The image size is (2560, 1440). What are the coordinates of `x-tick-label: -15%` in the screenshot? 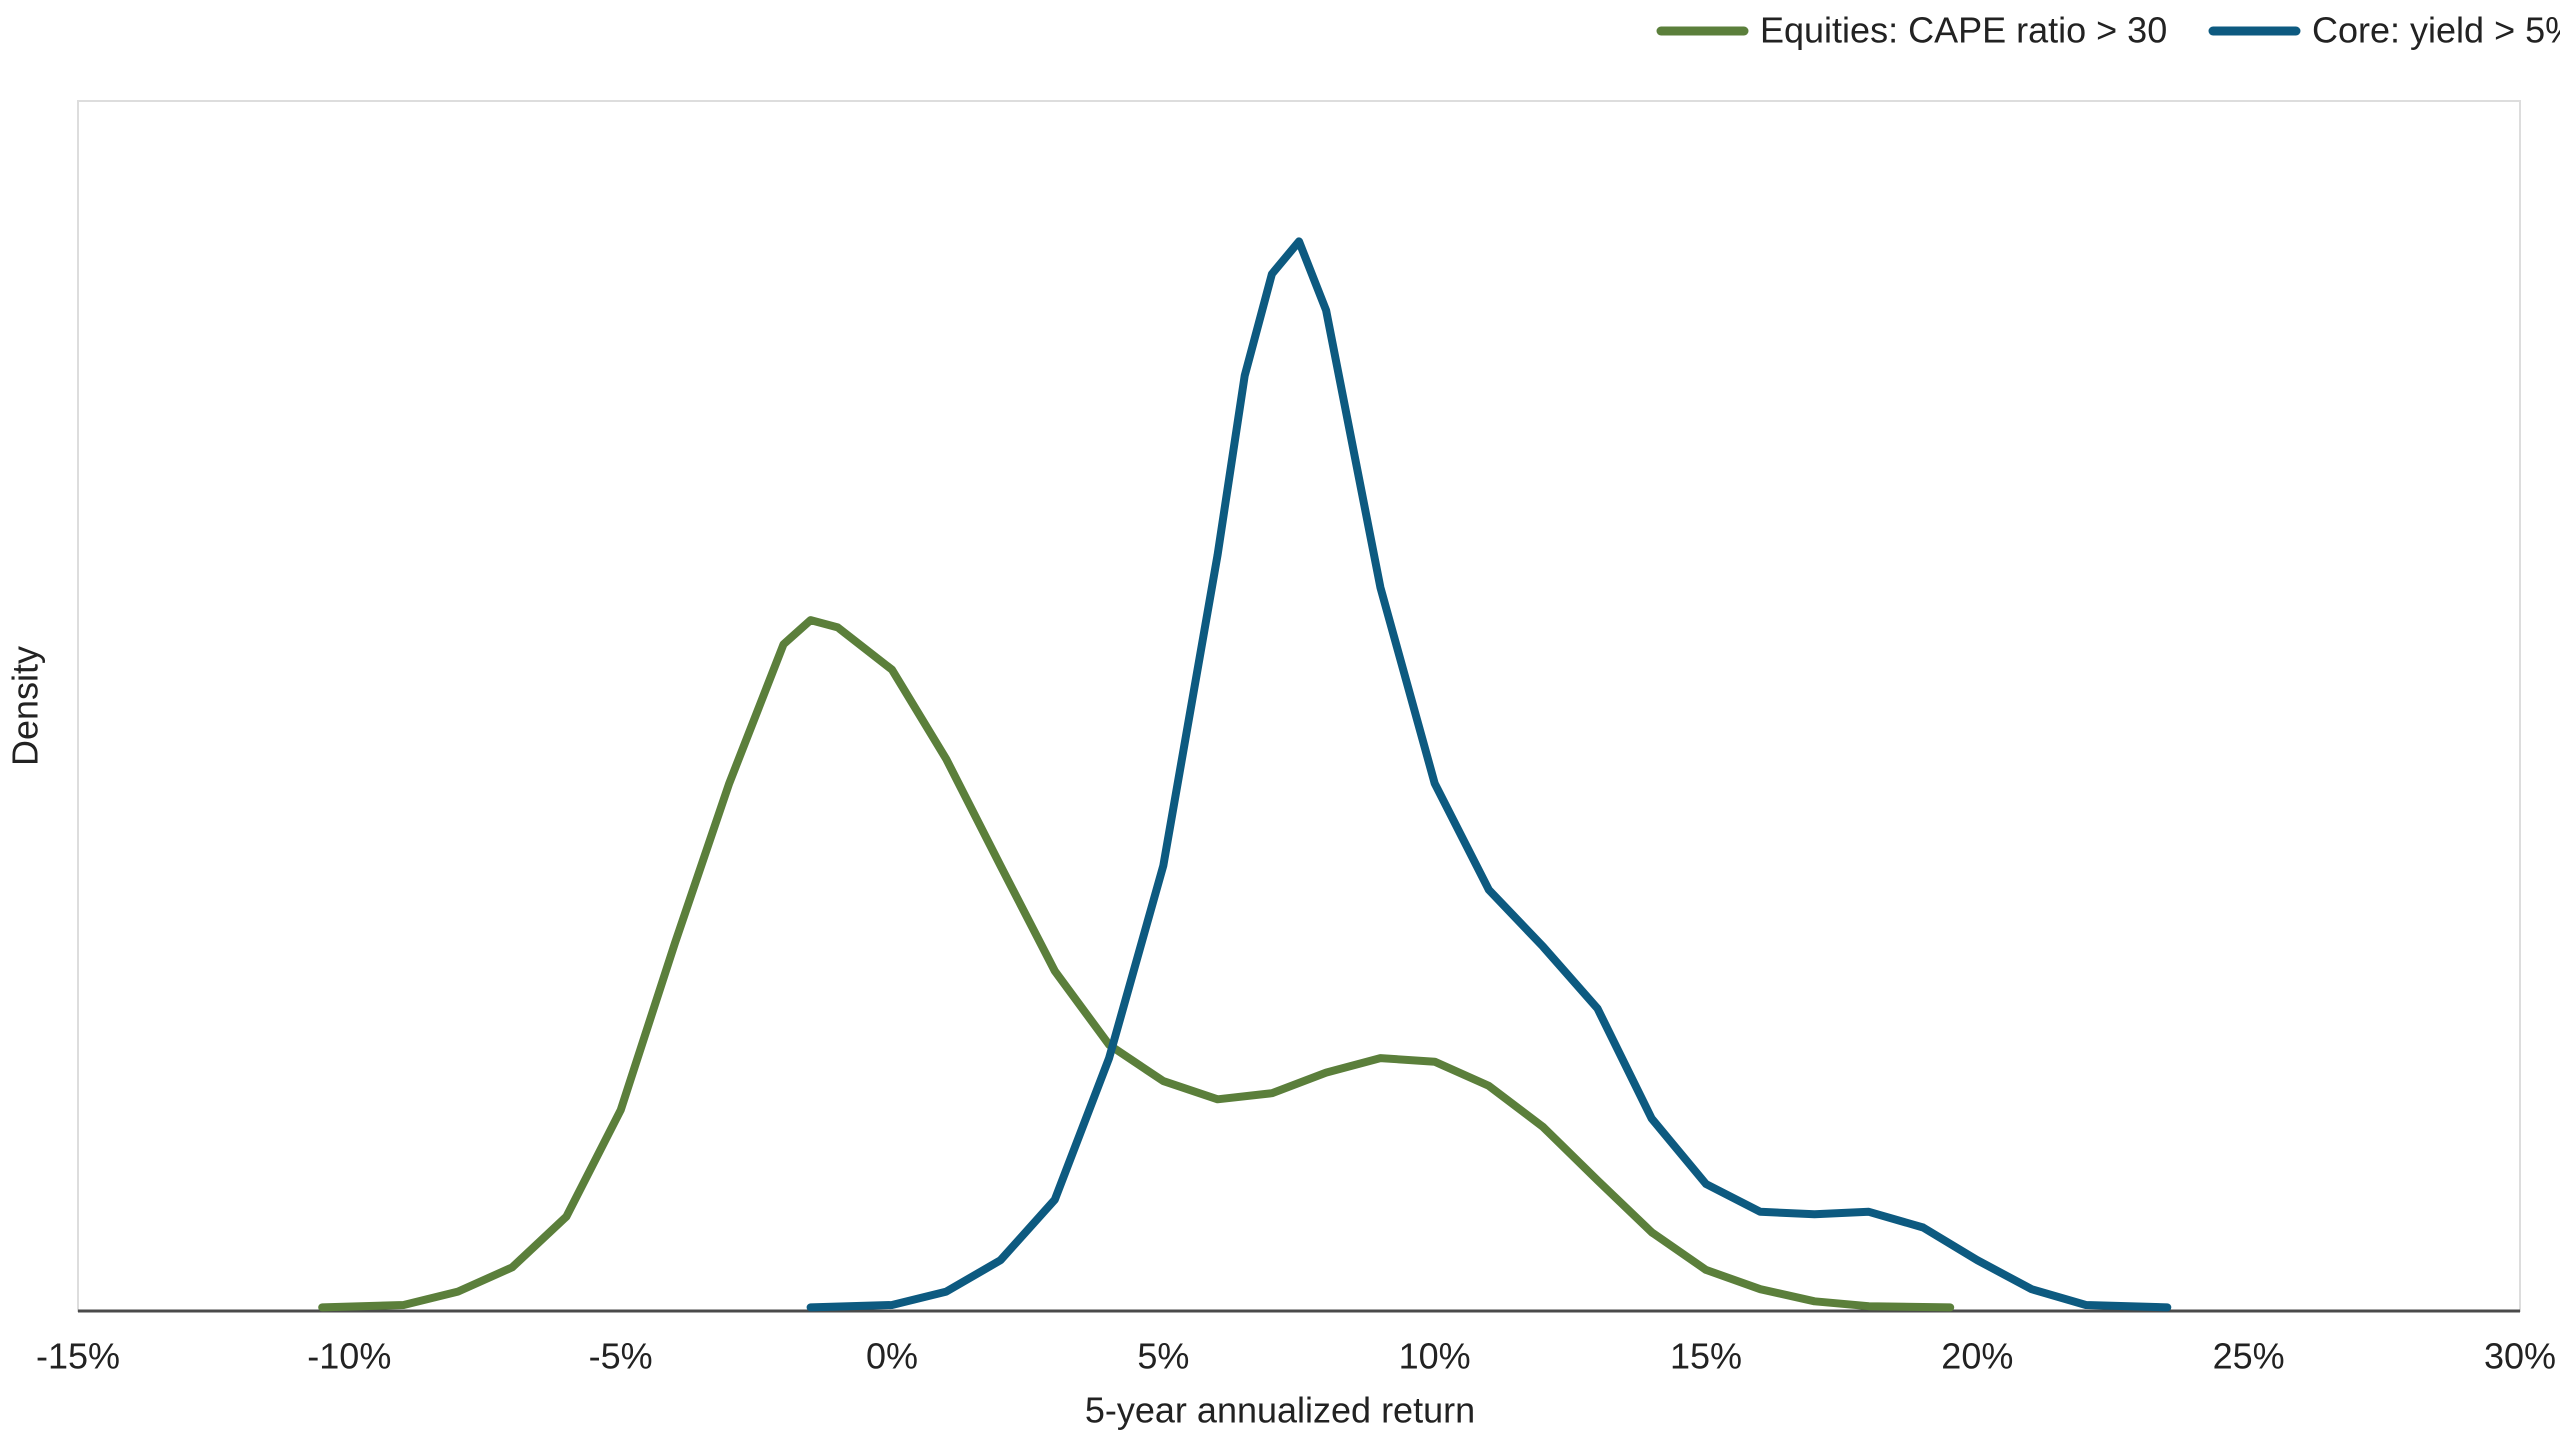 It's located at (78, 1356).